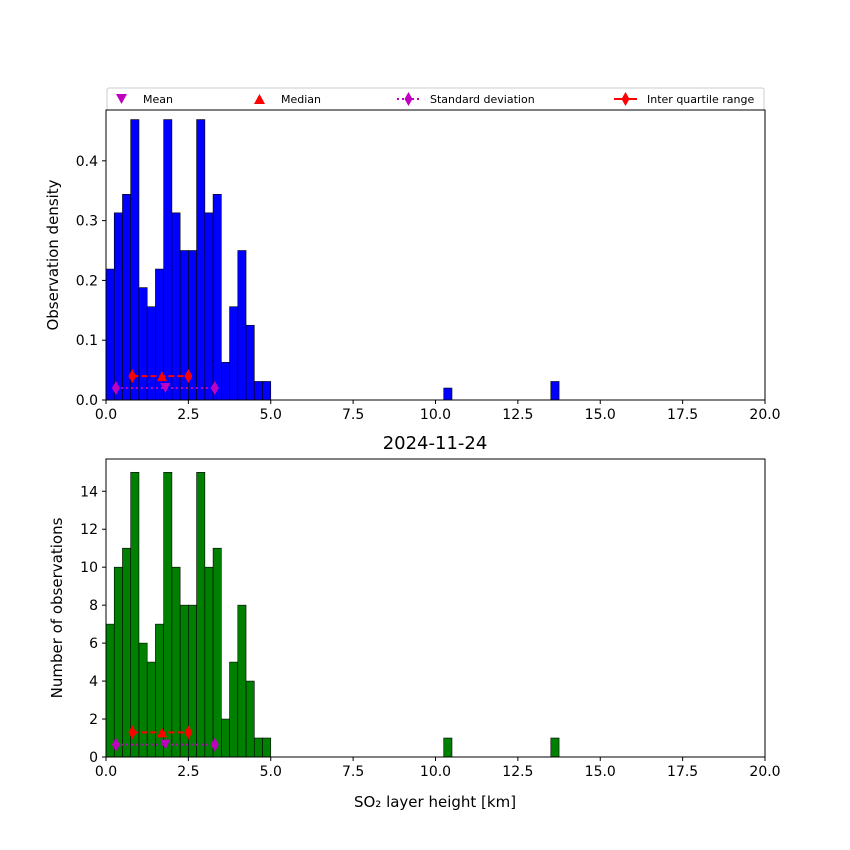  I want to click on count-y-tick-label-5: 10, so click(89, 568).